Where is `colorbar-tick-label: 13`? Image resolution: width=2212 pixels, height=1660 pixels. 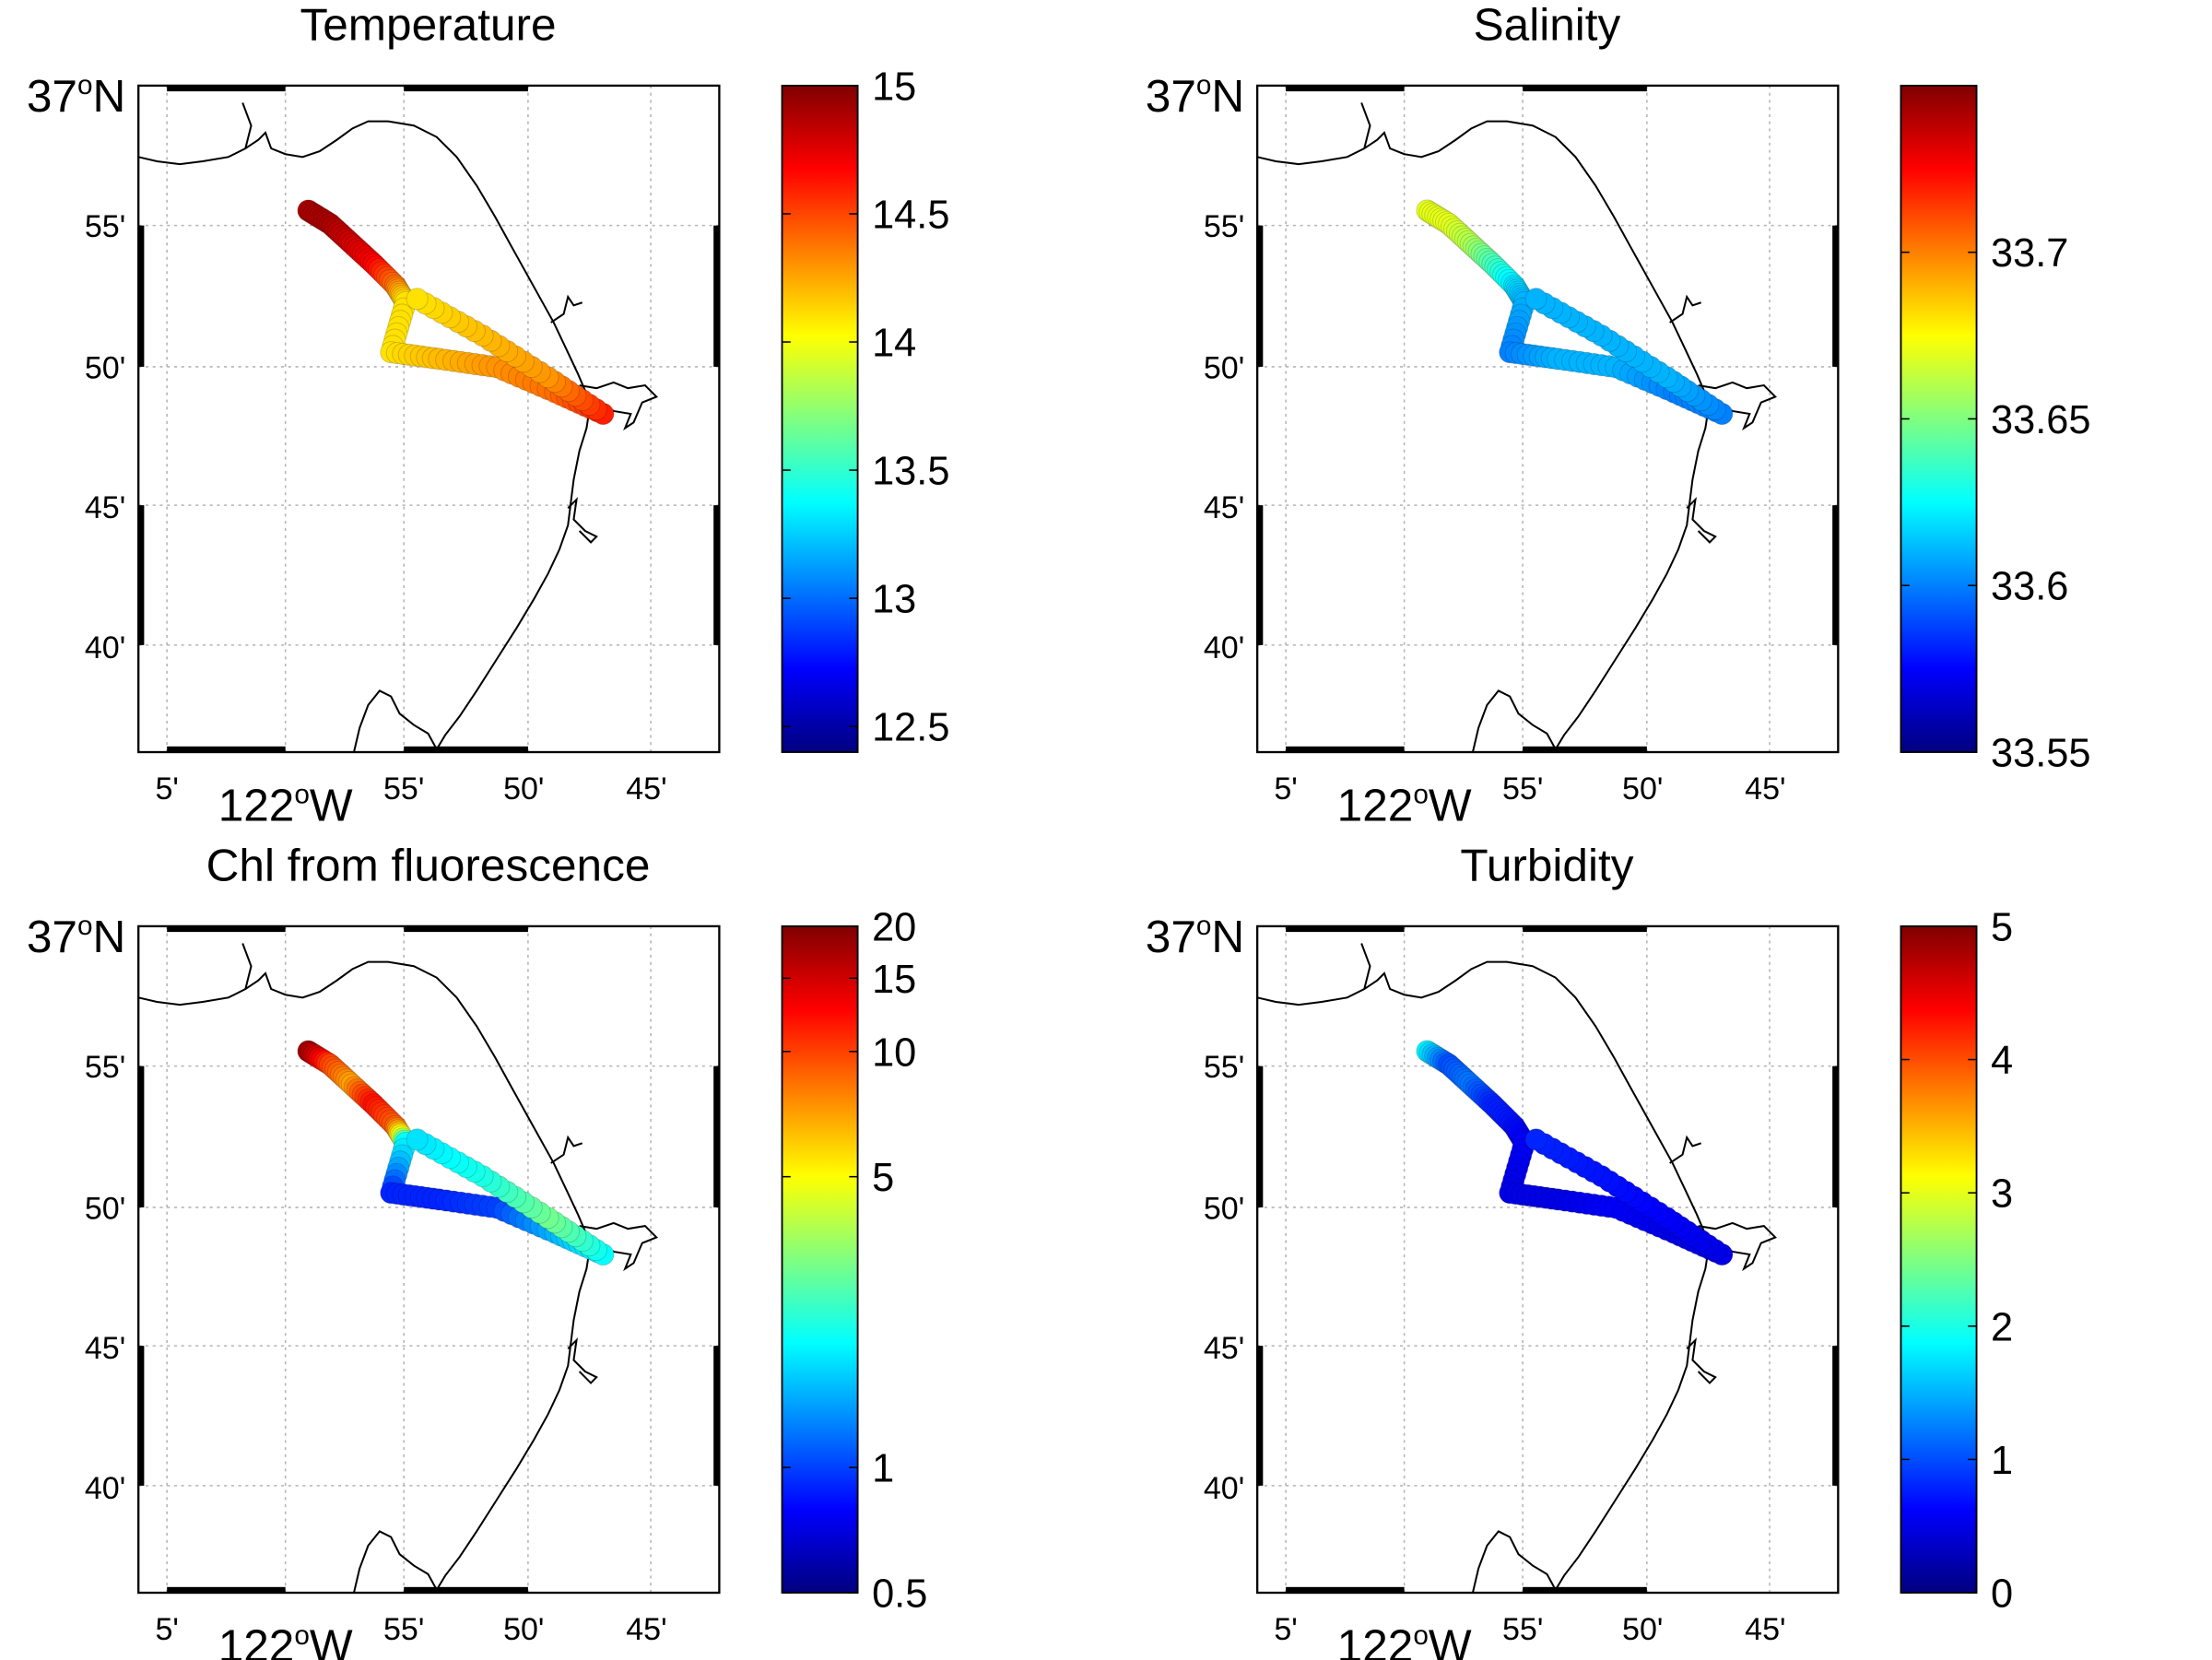
colorbar-tick-label: 13 is located at coordinates (894, 600).